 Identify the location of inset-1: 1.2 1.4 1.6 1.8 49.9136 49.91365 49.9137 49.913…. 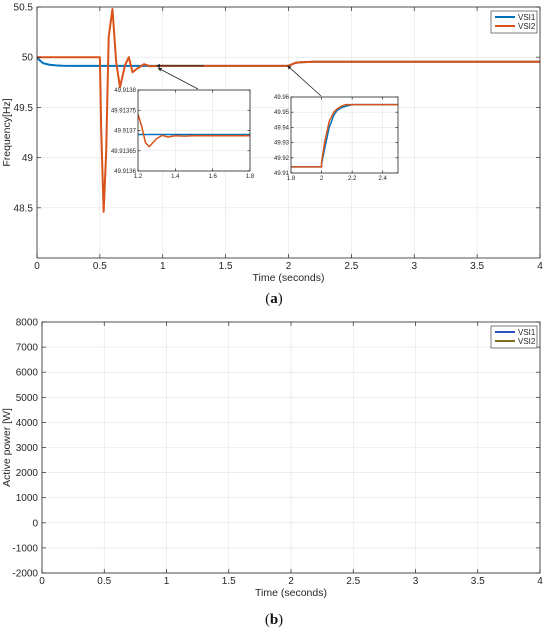
(183, 134).